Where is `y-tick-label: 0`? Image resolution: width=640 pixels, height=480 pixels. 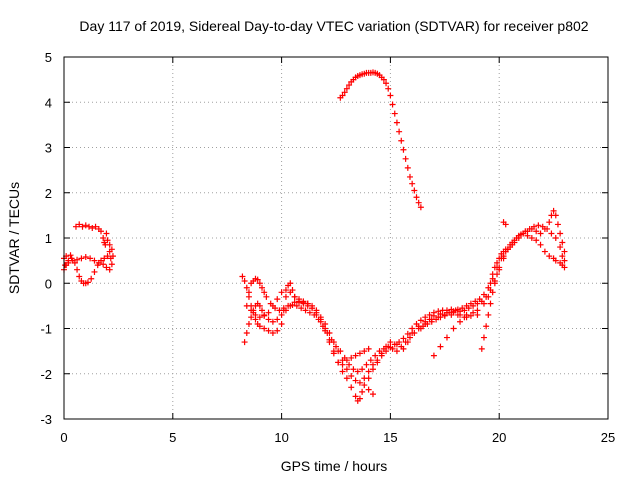 y-tick-label: 0 is located at coordinates (48, 283).